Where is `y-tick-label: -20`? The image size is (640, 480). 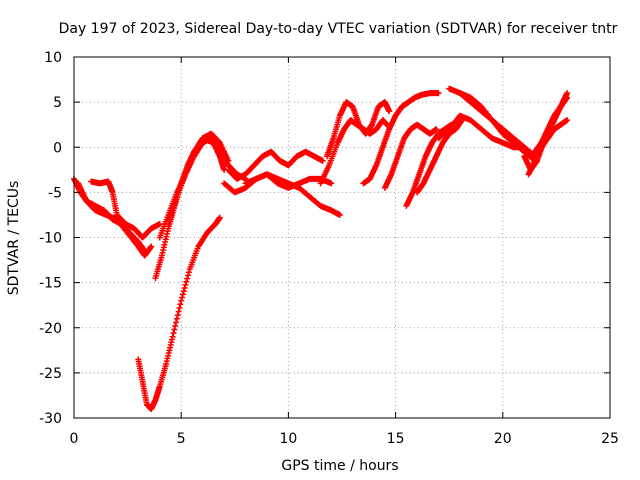
y-tick-label: -20 is located at coordinates (50, 329).